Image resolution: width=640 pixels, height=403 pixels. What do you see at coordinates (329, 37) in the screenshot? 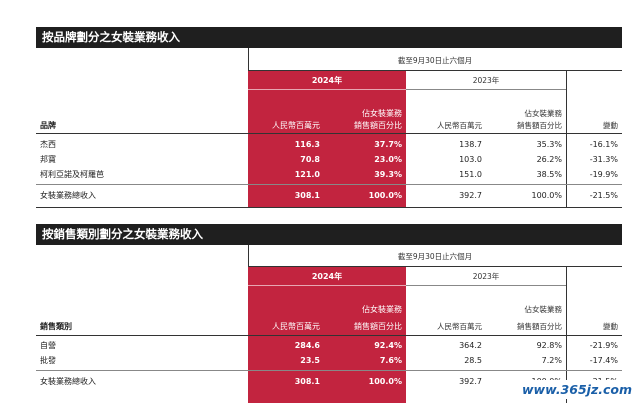
I see `table-title: 按品牌劃分之女裝業務收入` at bounding box center [329, 37].